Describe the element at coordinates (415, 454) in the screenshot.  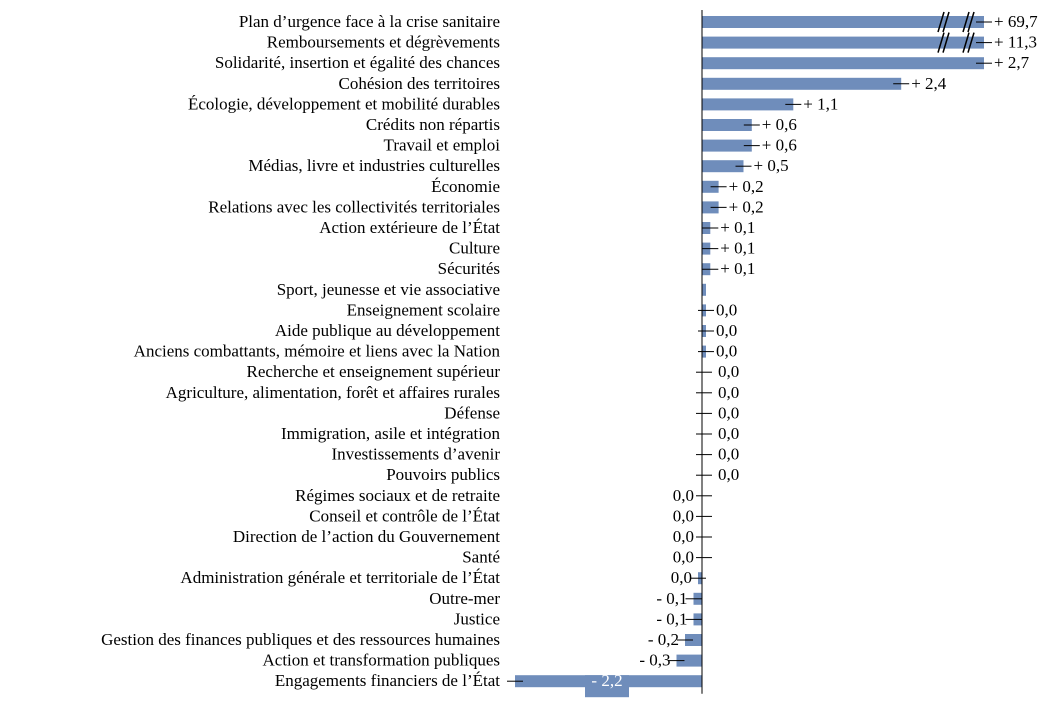
I see `category-label: Investissements d’avenir` at that location.